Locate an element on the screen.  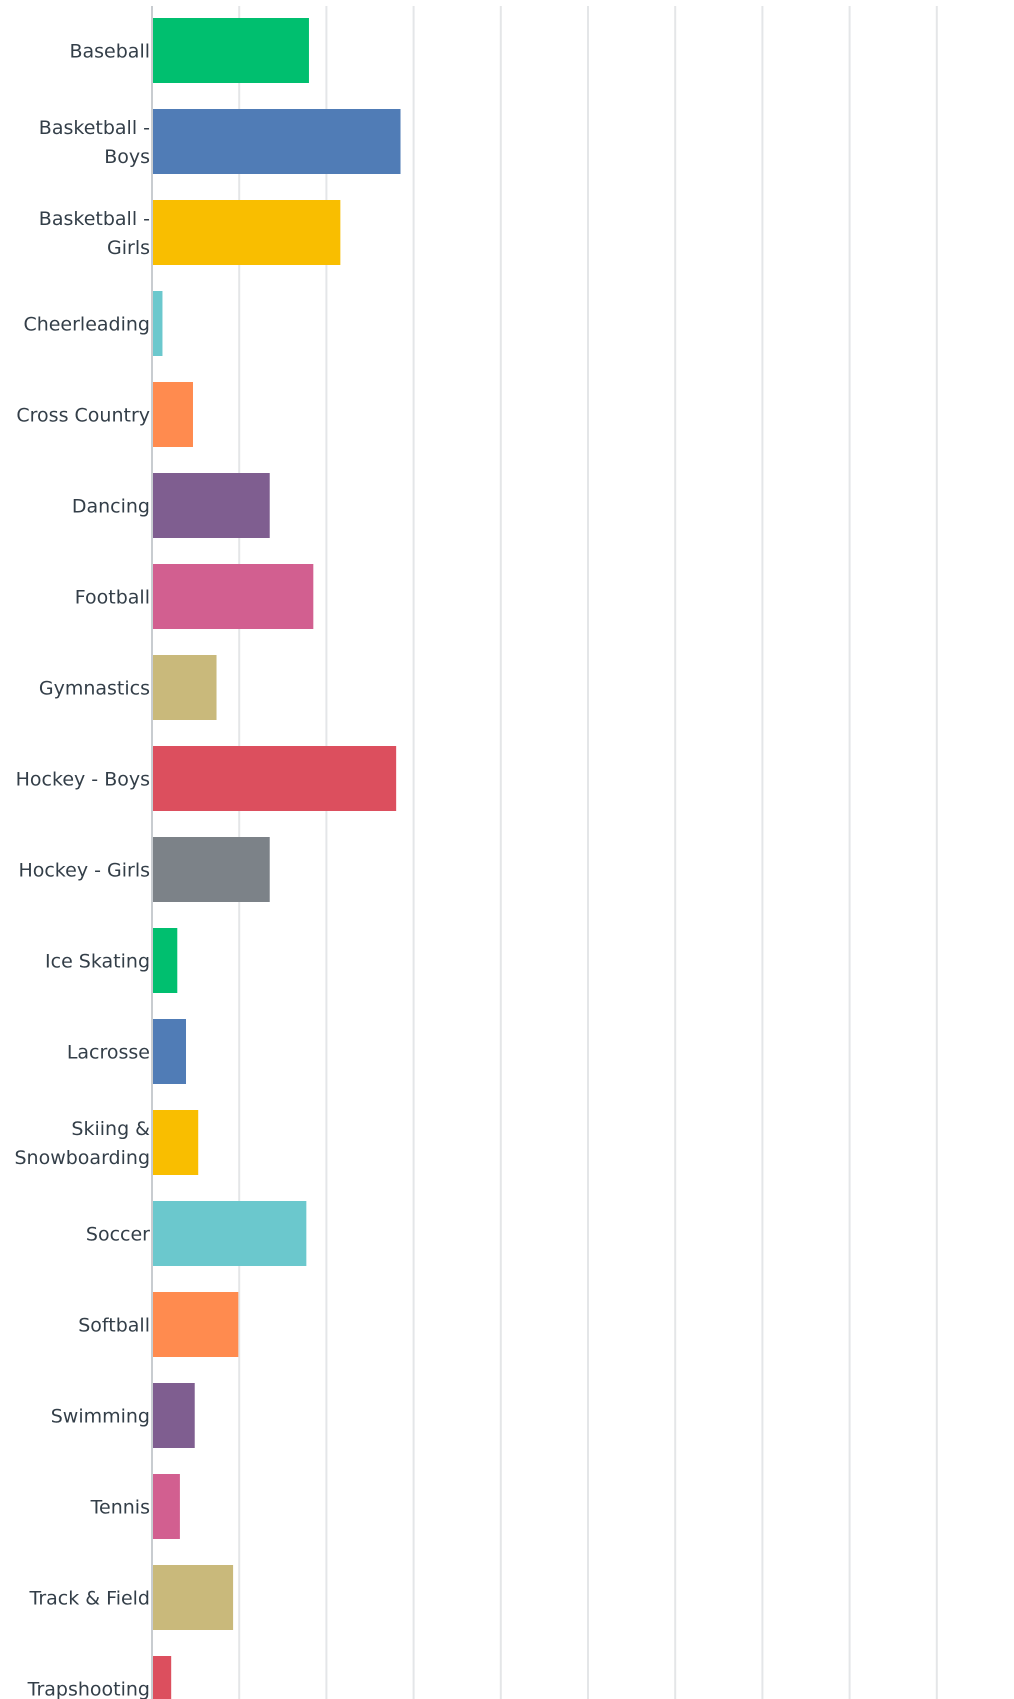
category-label-line: Cross Country is located at coordinates (83, 416).